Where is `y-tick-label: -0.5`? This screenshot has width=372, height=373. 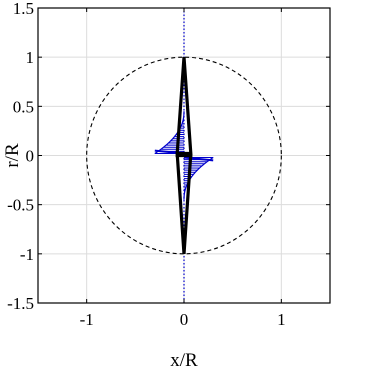
y-tick-label: -0.5 is located at coordinates (20, 205).